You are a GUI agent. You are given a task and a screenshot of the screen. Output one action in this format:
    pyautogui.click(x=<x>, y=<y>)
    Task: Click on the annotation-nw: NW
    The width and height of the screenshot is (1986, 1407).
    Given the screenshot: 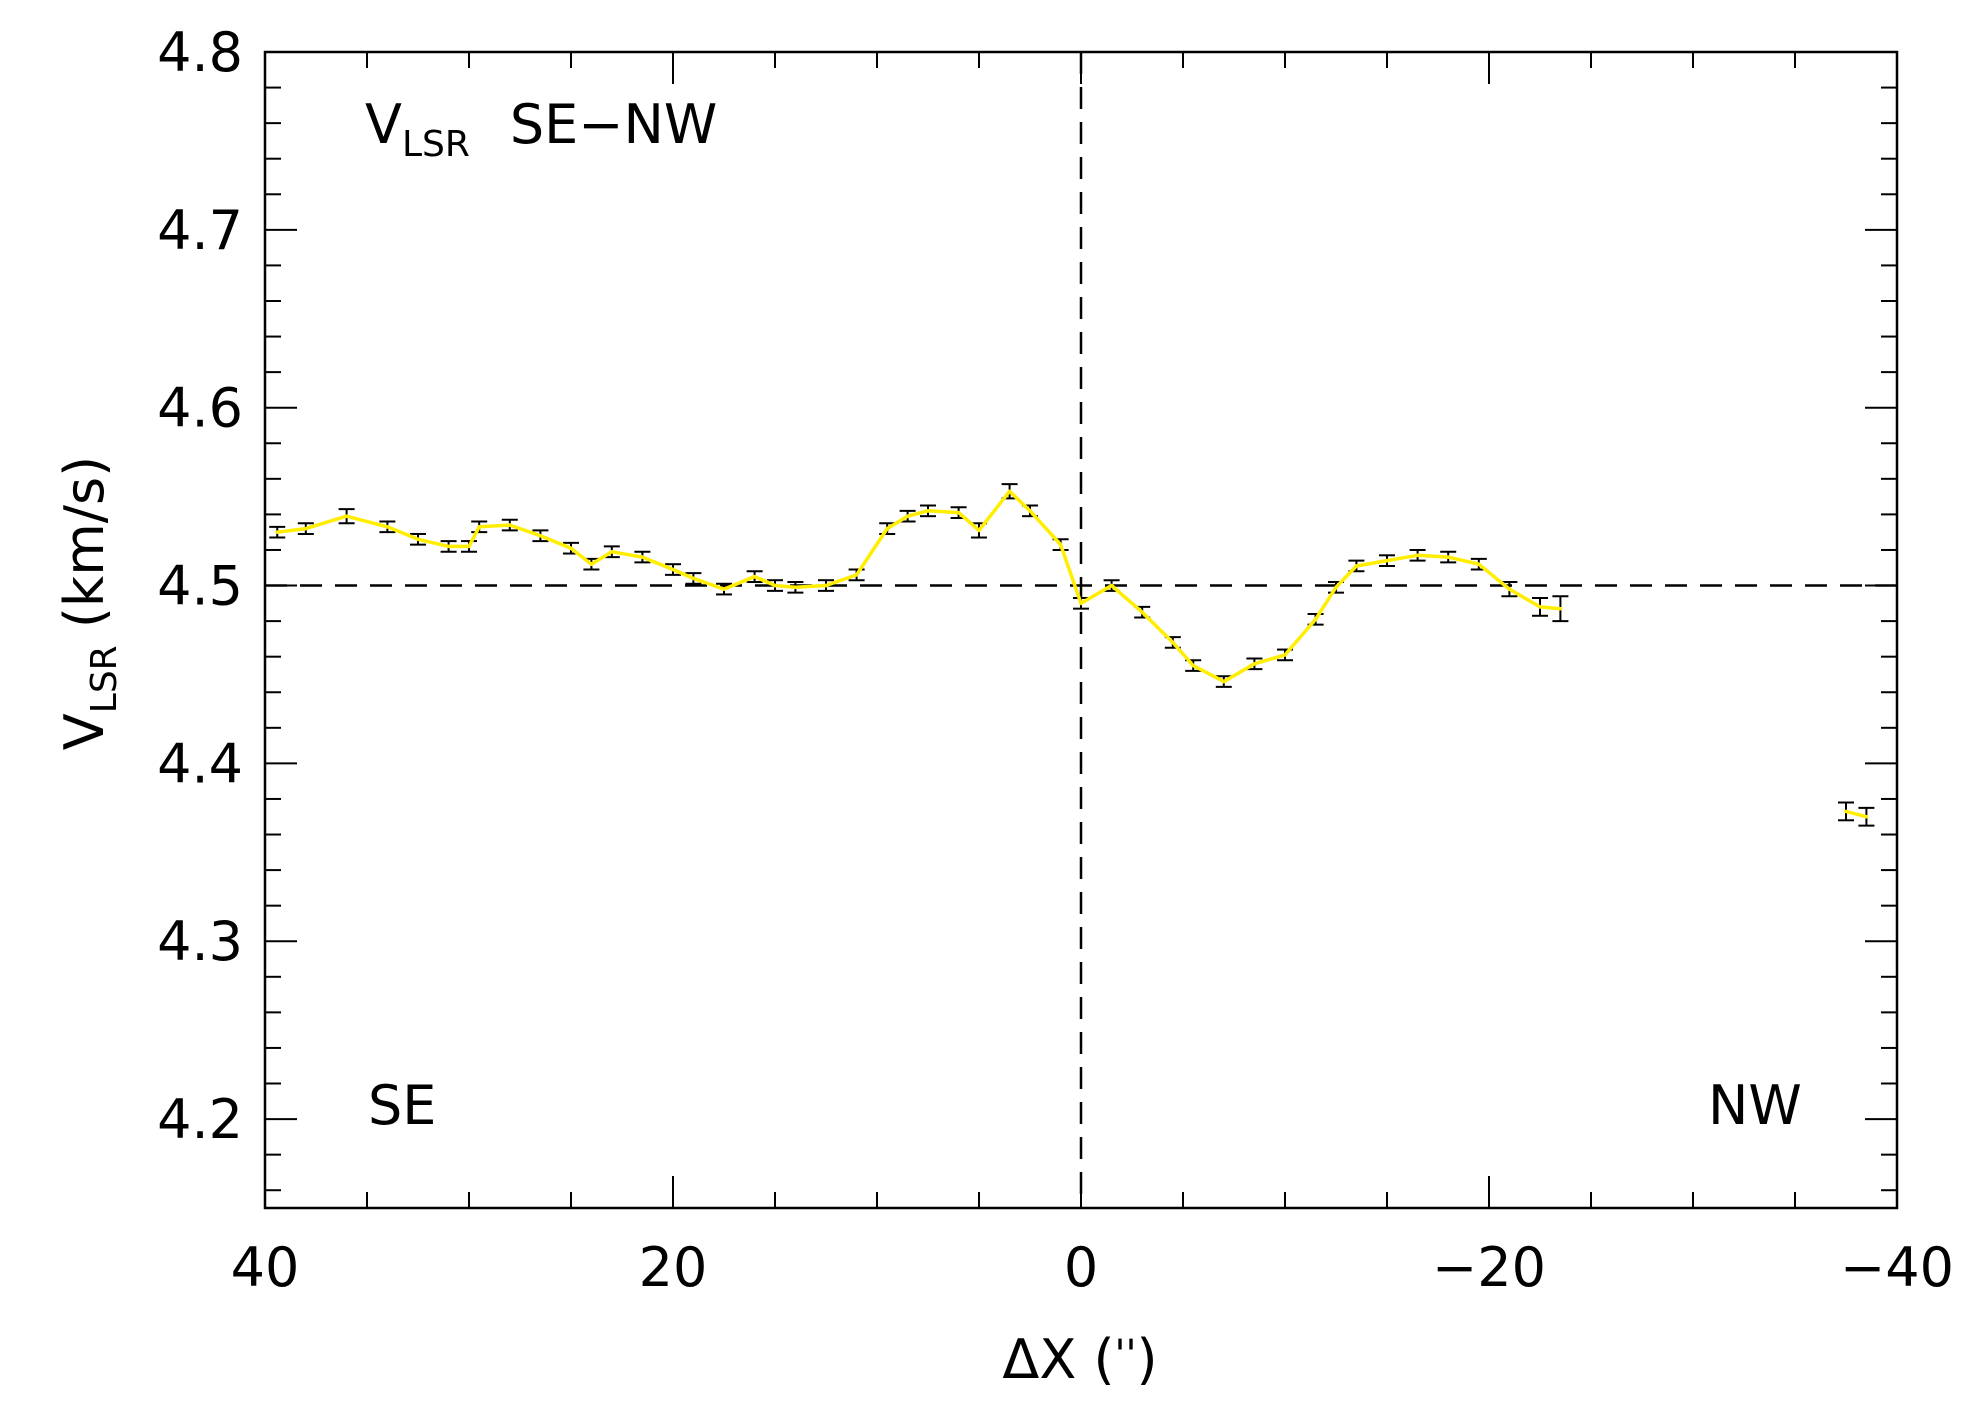 What is the action you would take?
    pyautogui.click(x=1755, y=1105)
    